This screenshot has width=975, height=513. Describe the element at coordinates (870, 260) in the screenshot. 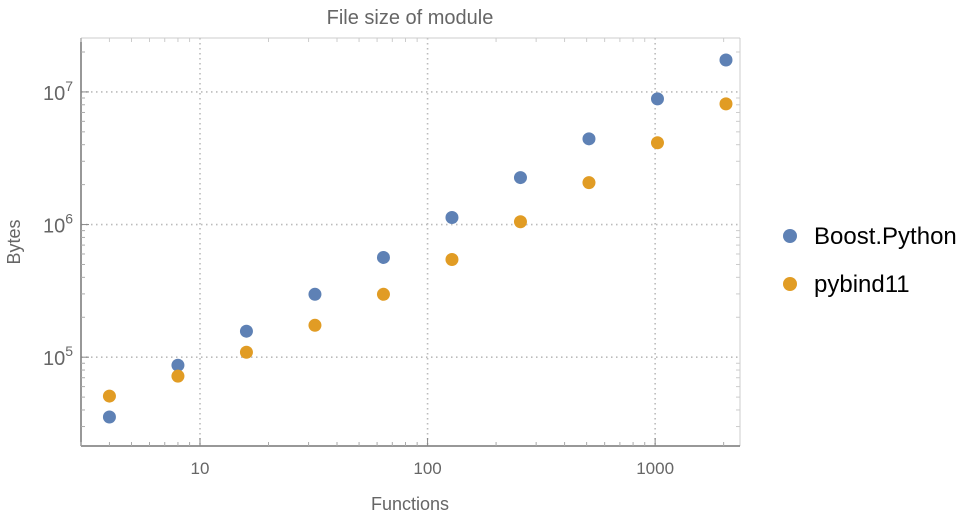

I see `legend: Boost.Python pybind11` at that location.